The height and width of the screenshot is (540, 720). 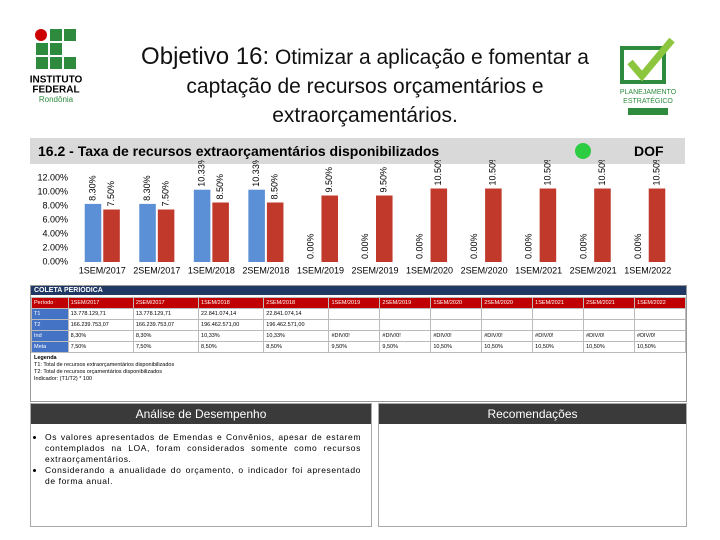 I want to click on value-label: 7.50%, so click(x=111, y=194).